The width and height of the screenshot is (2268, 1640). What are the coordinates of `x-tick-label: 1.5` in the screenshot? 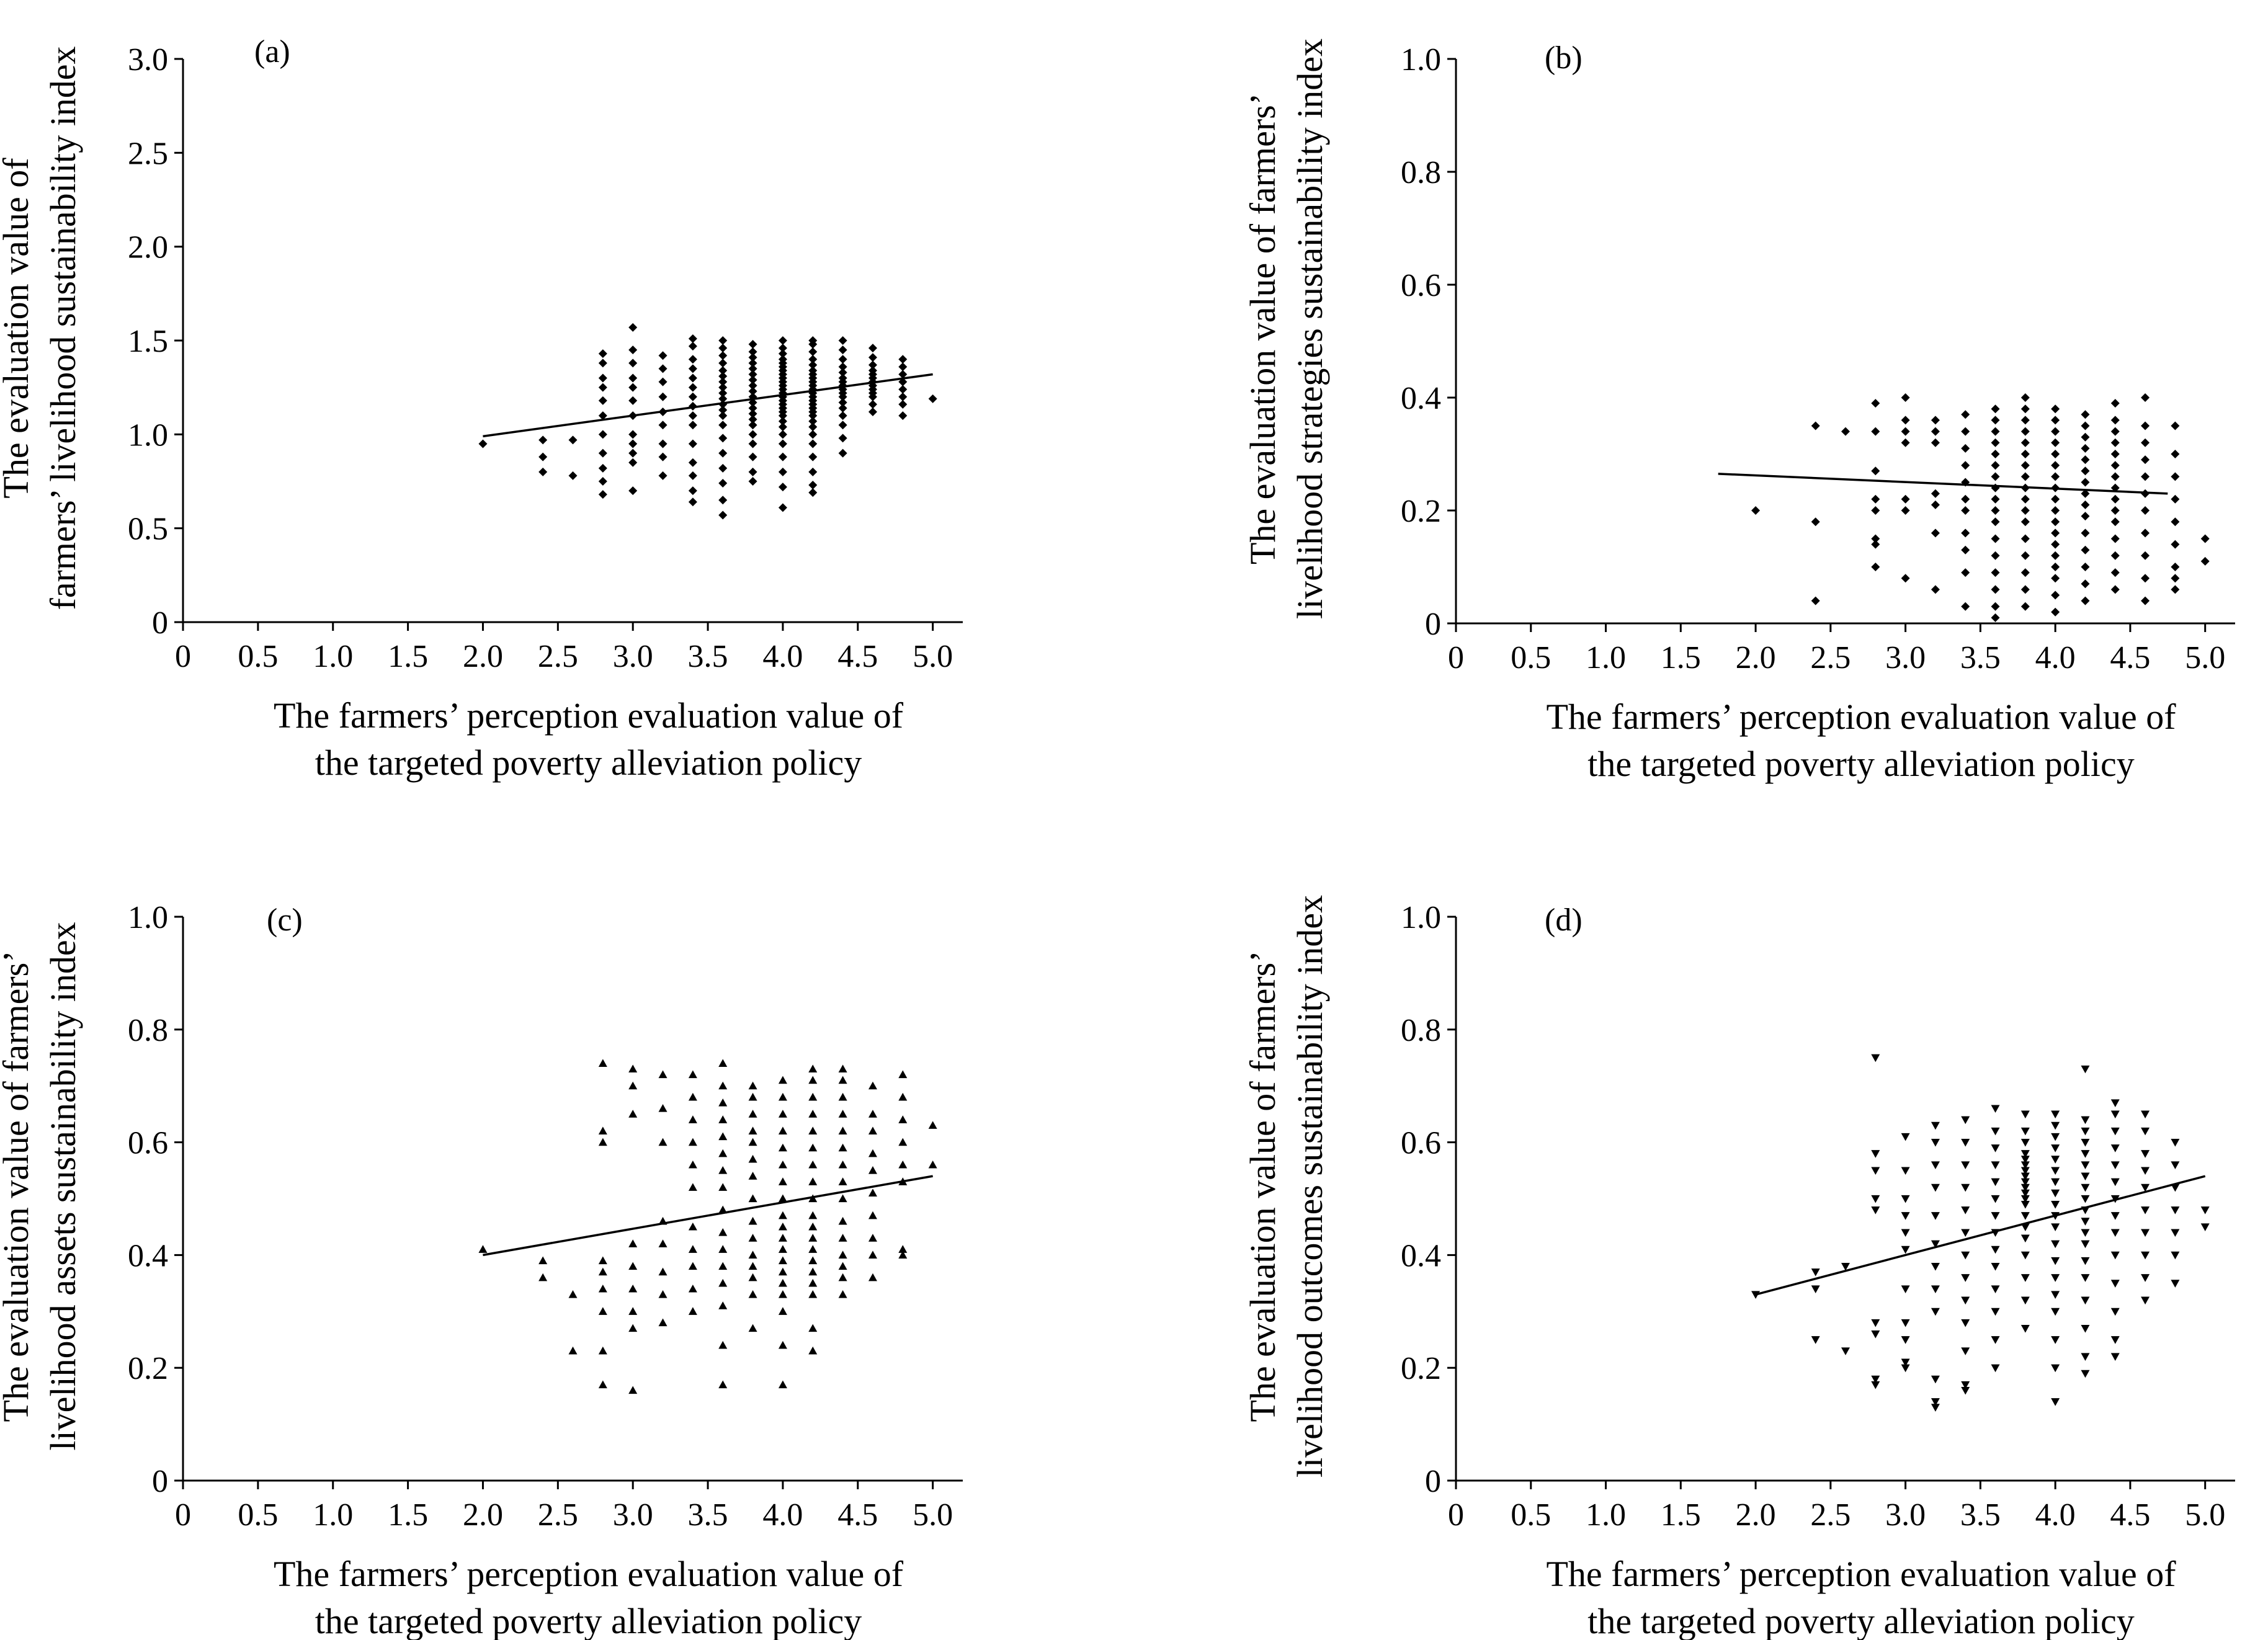 It's located at (408, 1515).